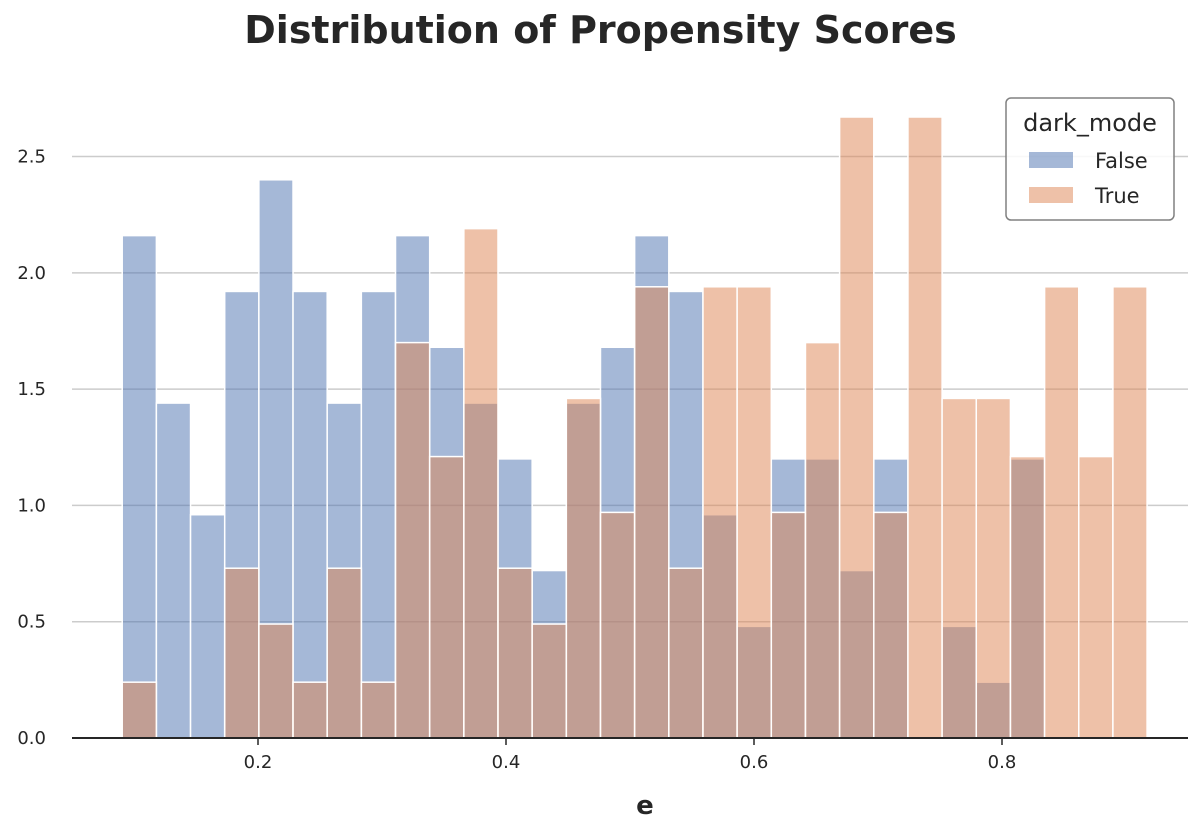 The width and height of the screenshot is (1201, 835). Describe the element at coordinates (31, 273) in the screenshot. I see `y-tick-label: 2.0` at that location.